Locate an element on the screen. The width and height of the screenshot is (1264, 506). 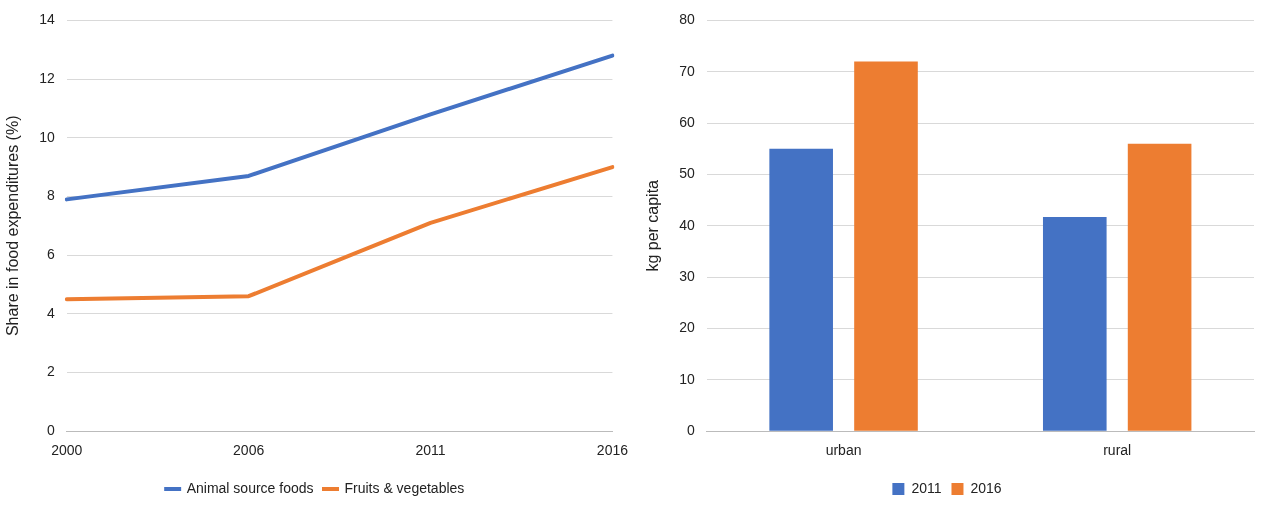
y-tick-label: 80 is located at coordinates (687, 19).